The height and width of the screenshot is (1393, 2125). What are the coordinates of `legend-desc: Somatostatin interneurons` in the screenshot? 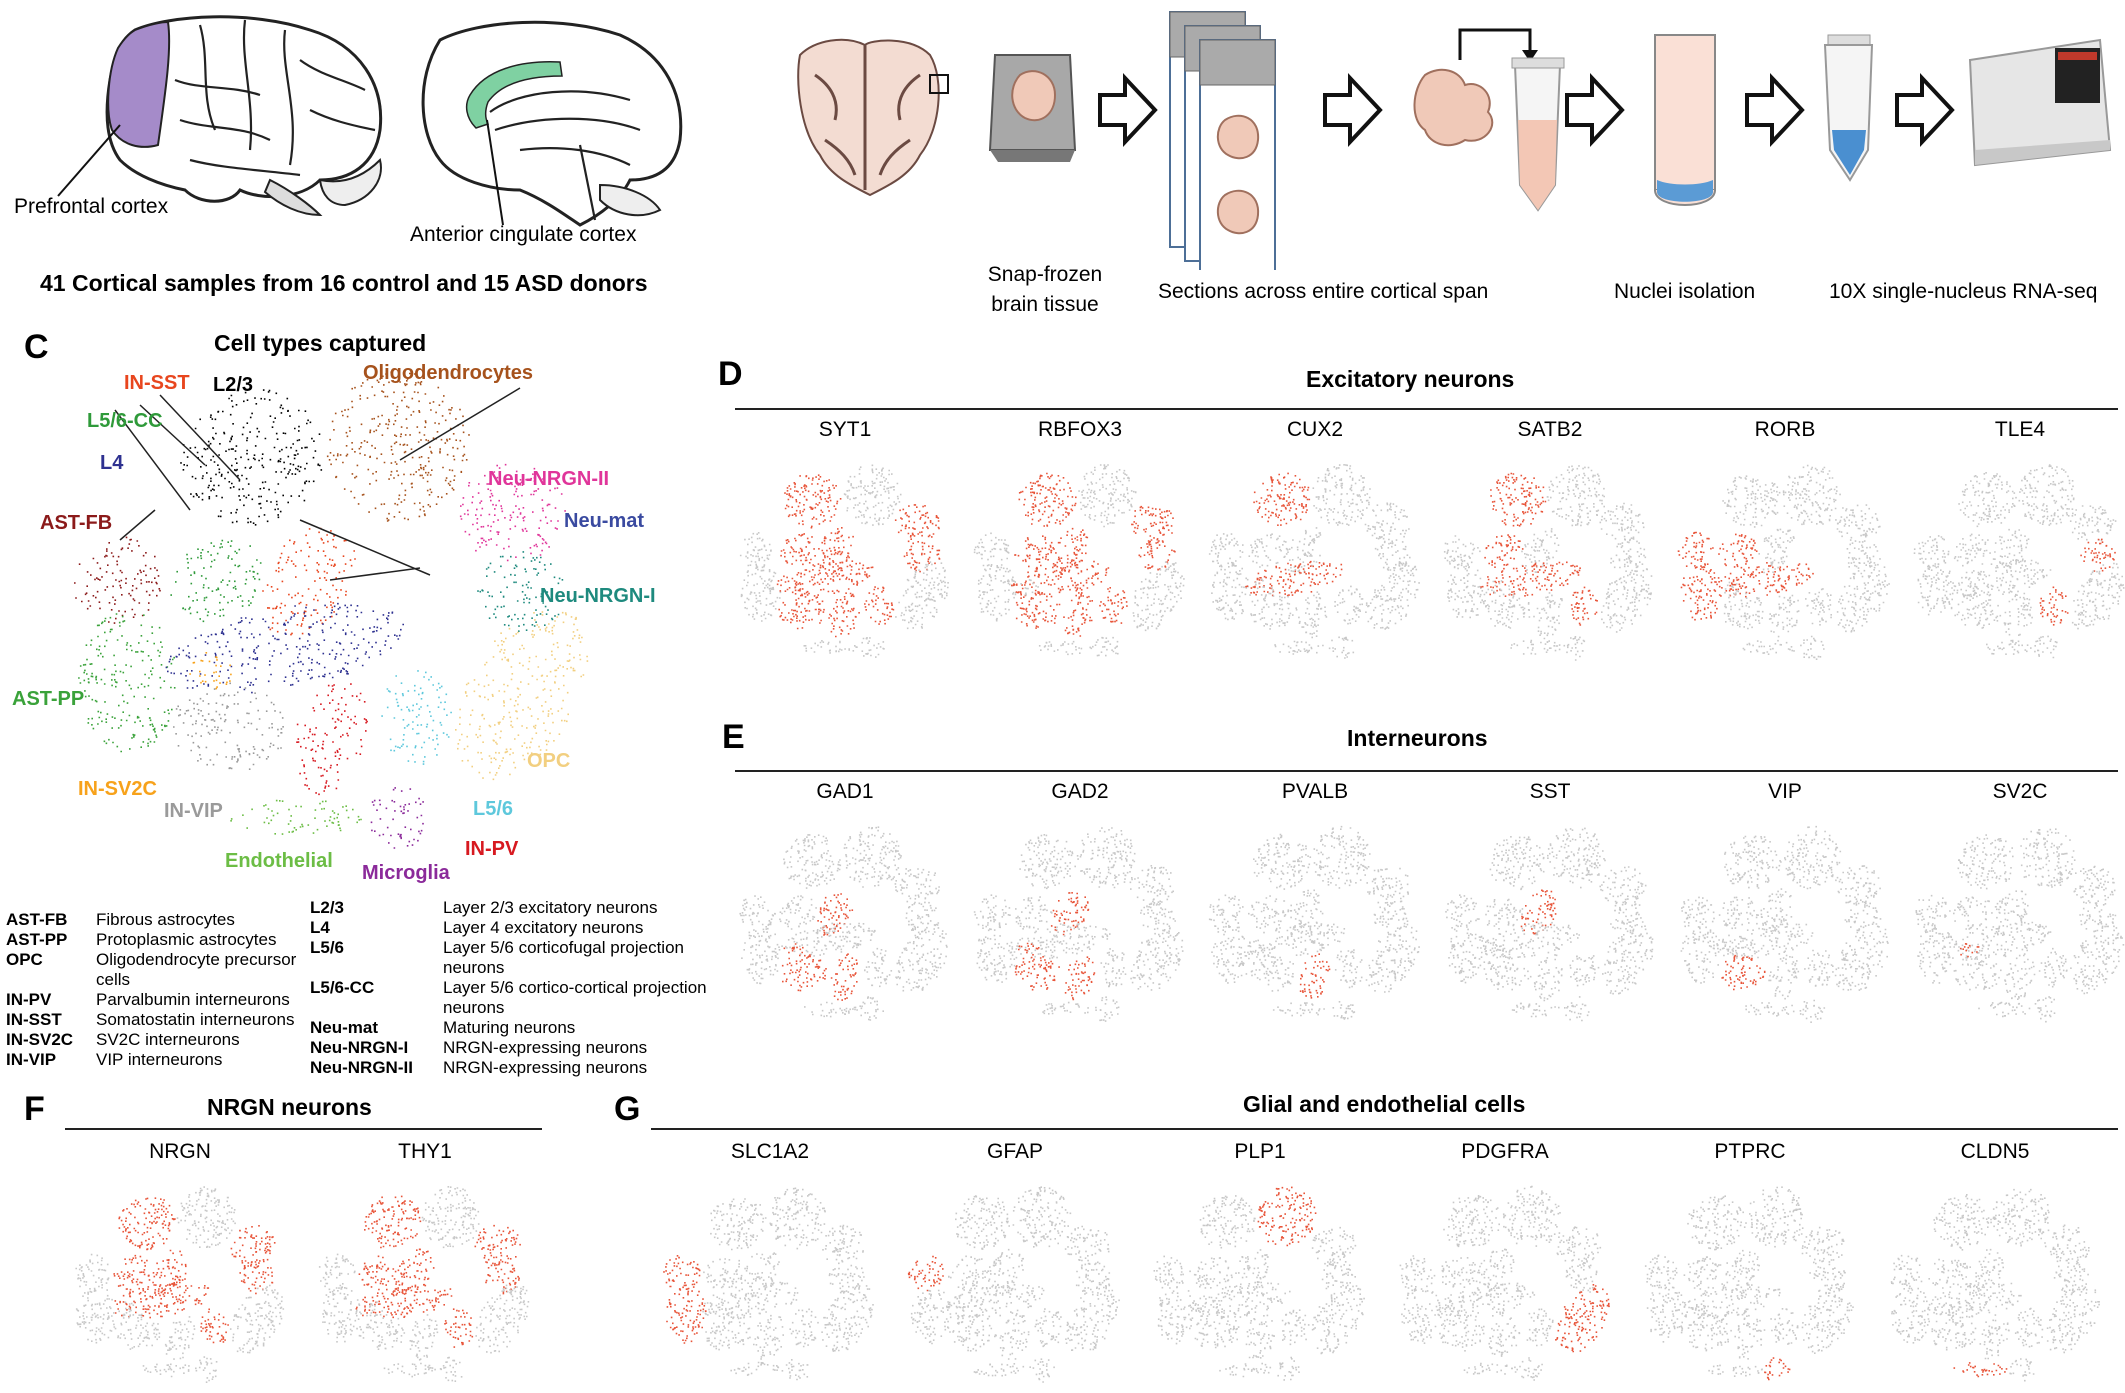 It's located at (195, 1019).